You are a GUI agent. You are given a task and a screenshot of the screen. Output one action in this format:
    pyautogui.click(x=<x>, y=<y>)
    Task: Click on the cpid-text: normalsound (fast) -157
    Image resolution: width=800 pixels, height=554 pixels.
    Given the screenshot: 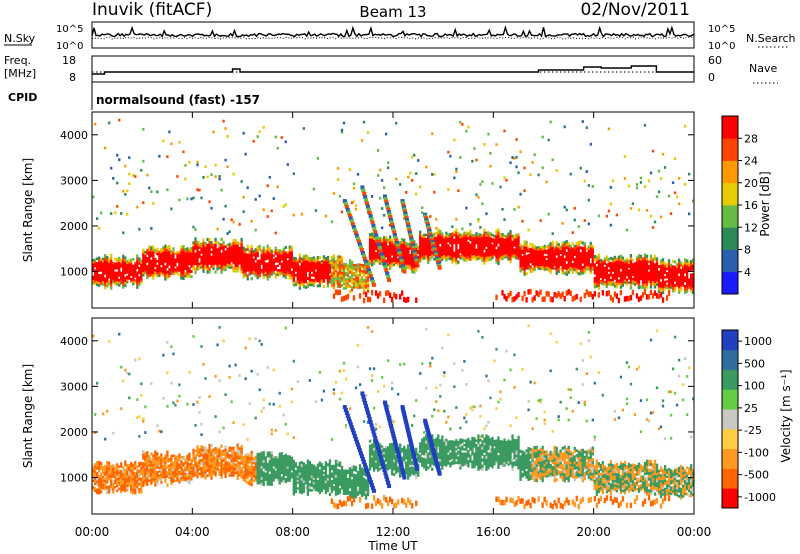 What is the action you would take?
    pyautogui.click(x=178, y=100)
    